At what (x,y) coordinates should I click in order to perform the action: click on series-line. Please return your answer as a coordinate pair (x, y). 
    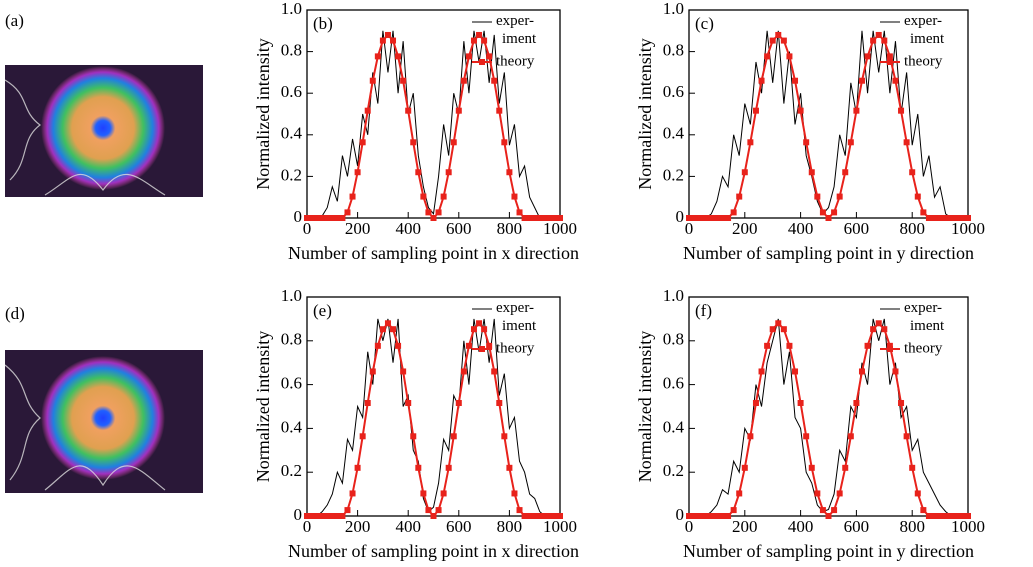
    Looking at the image, I should click on (828, 124).